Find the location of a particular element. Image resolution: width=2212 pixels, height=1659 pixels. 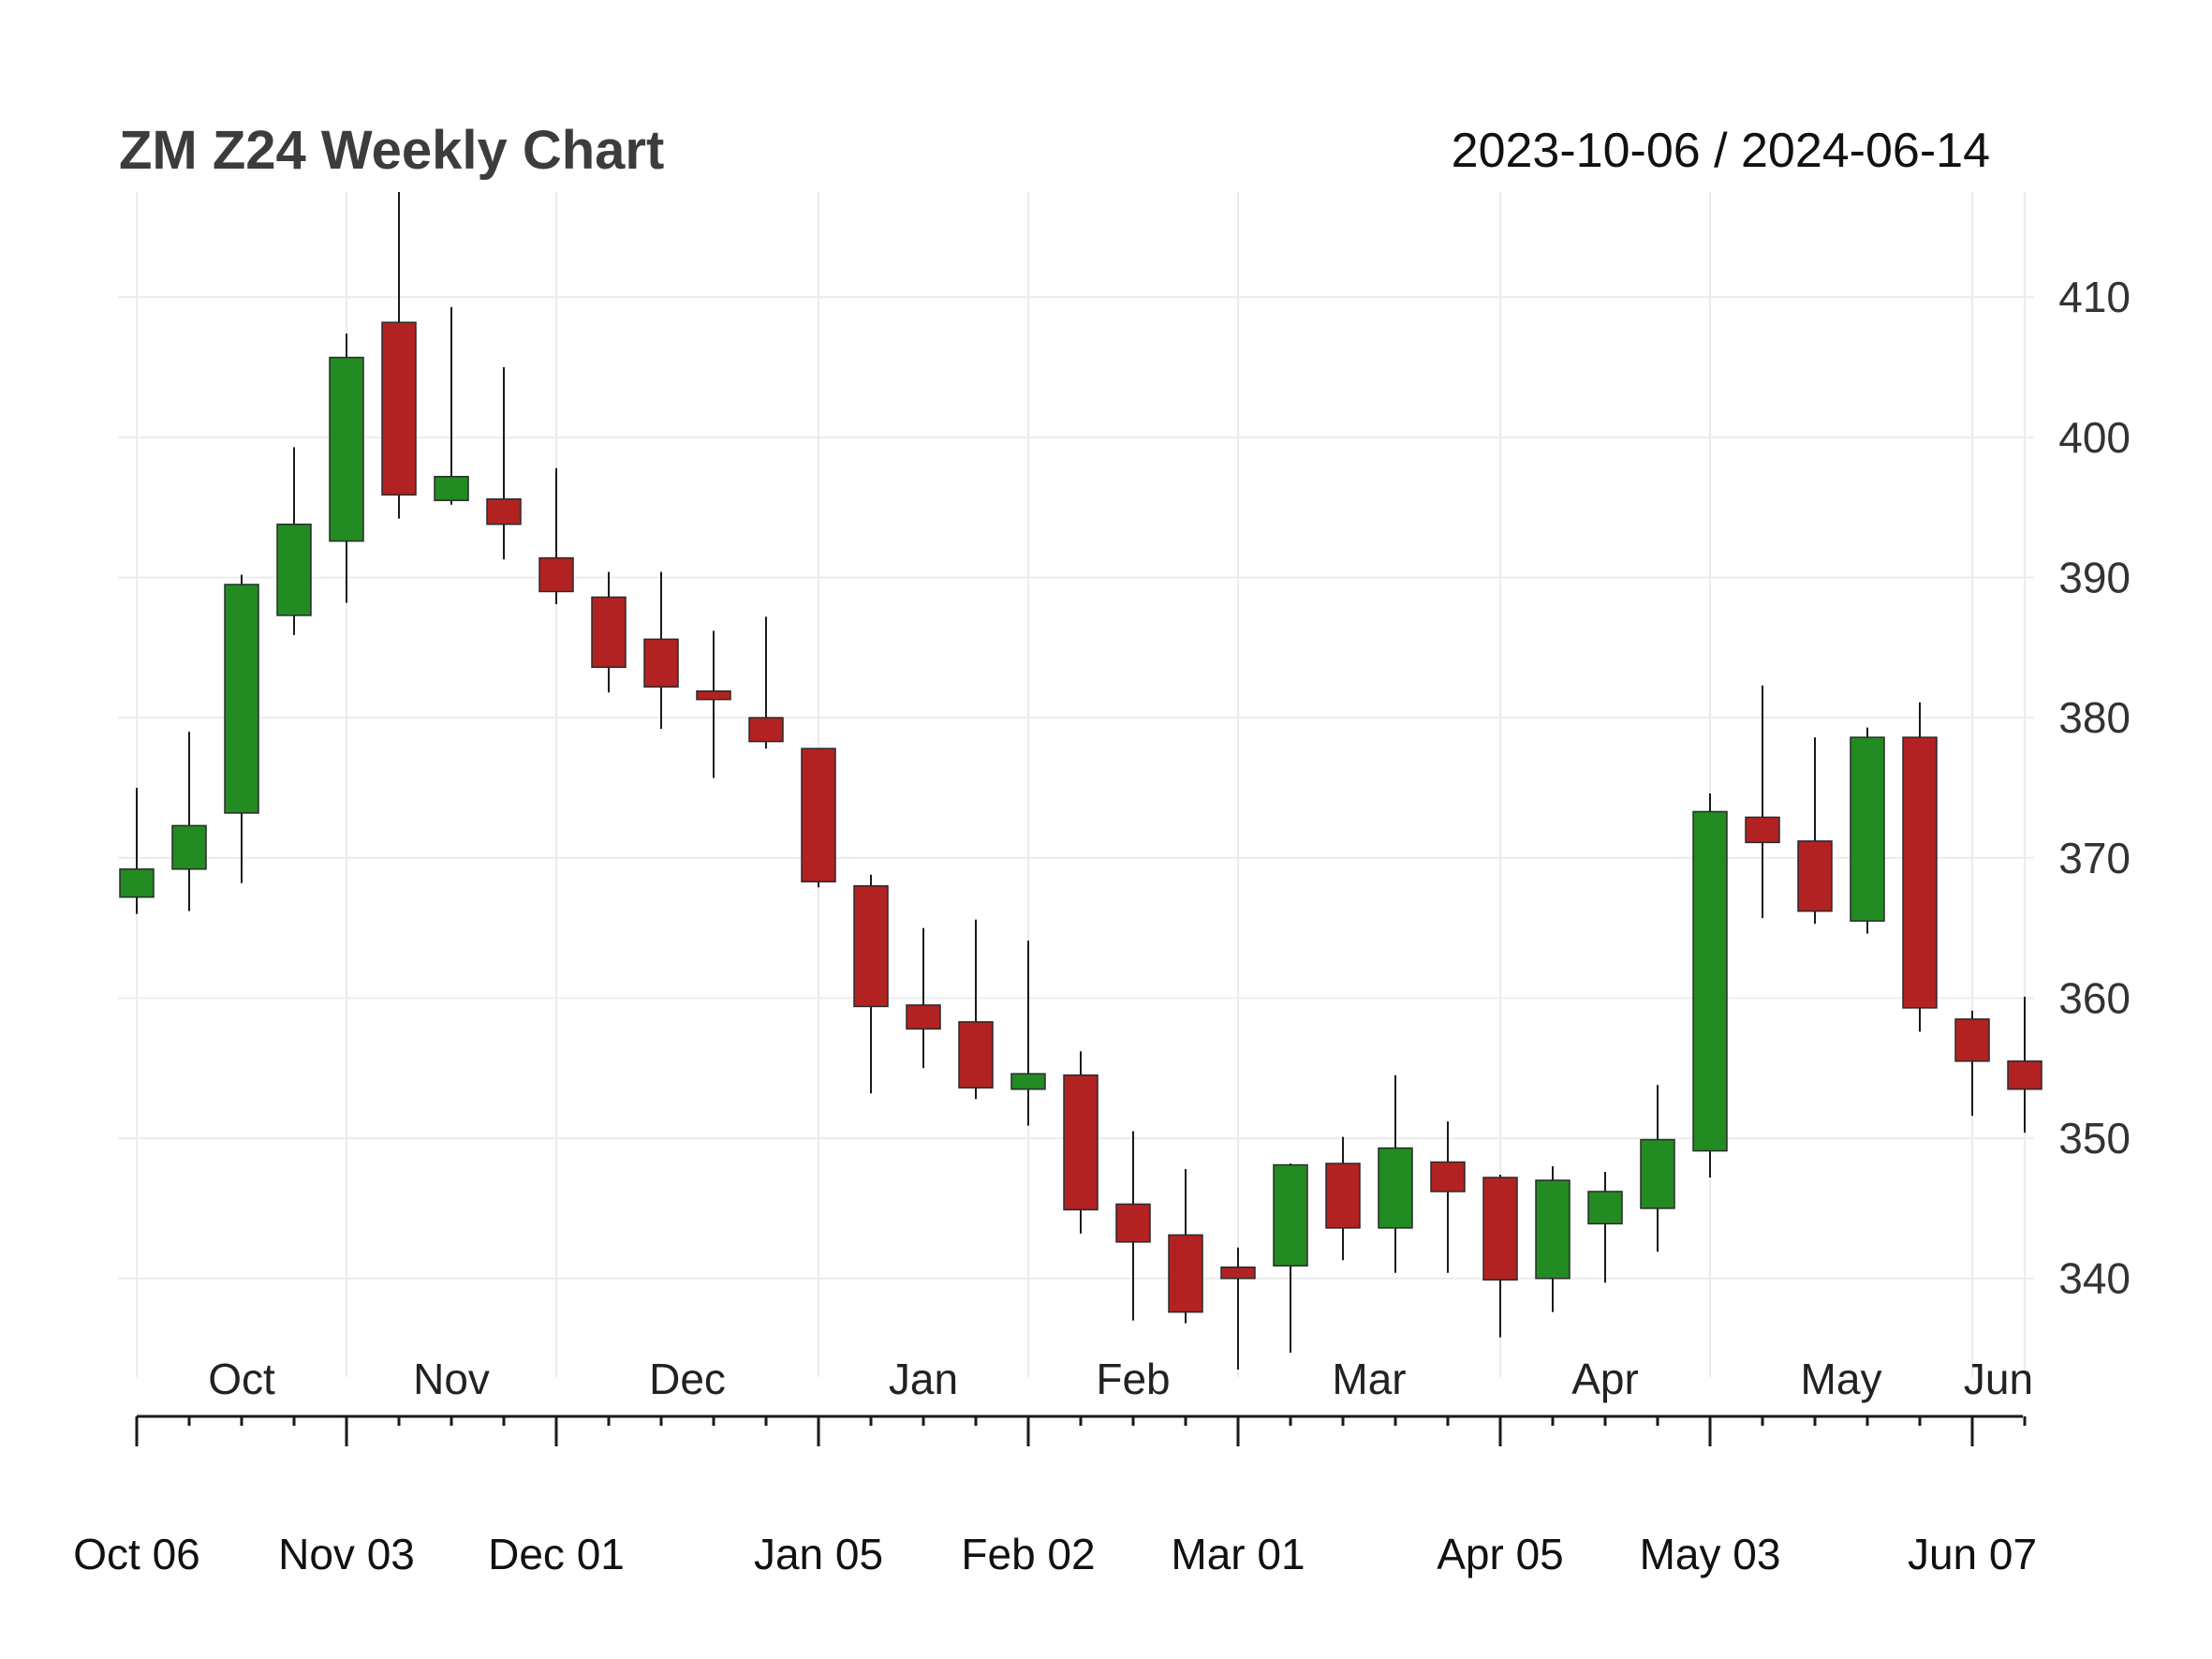

month-label-Apr: Apr is located at coordinates (1605, 1379).